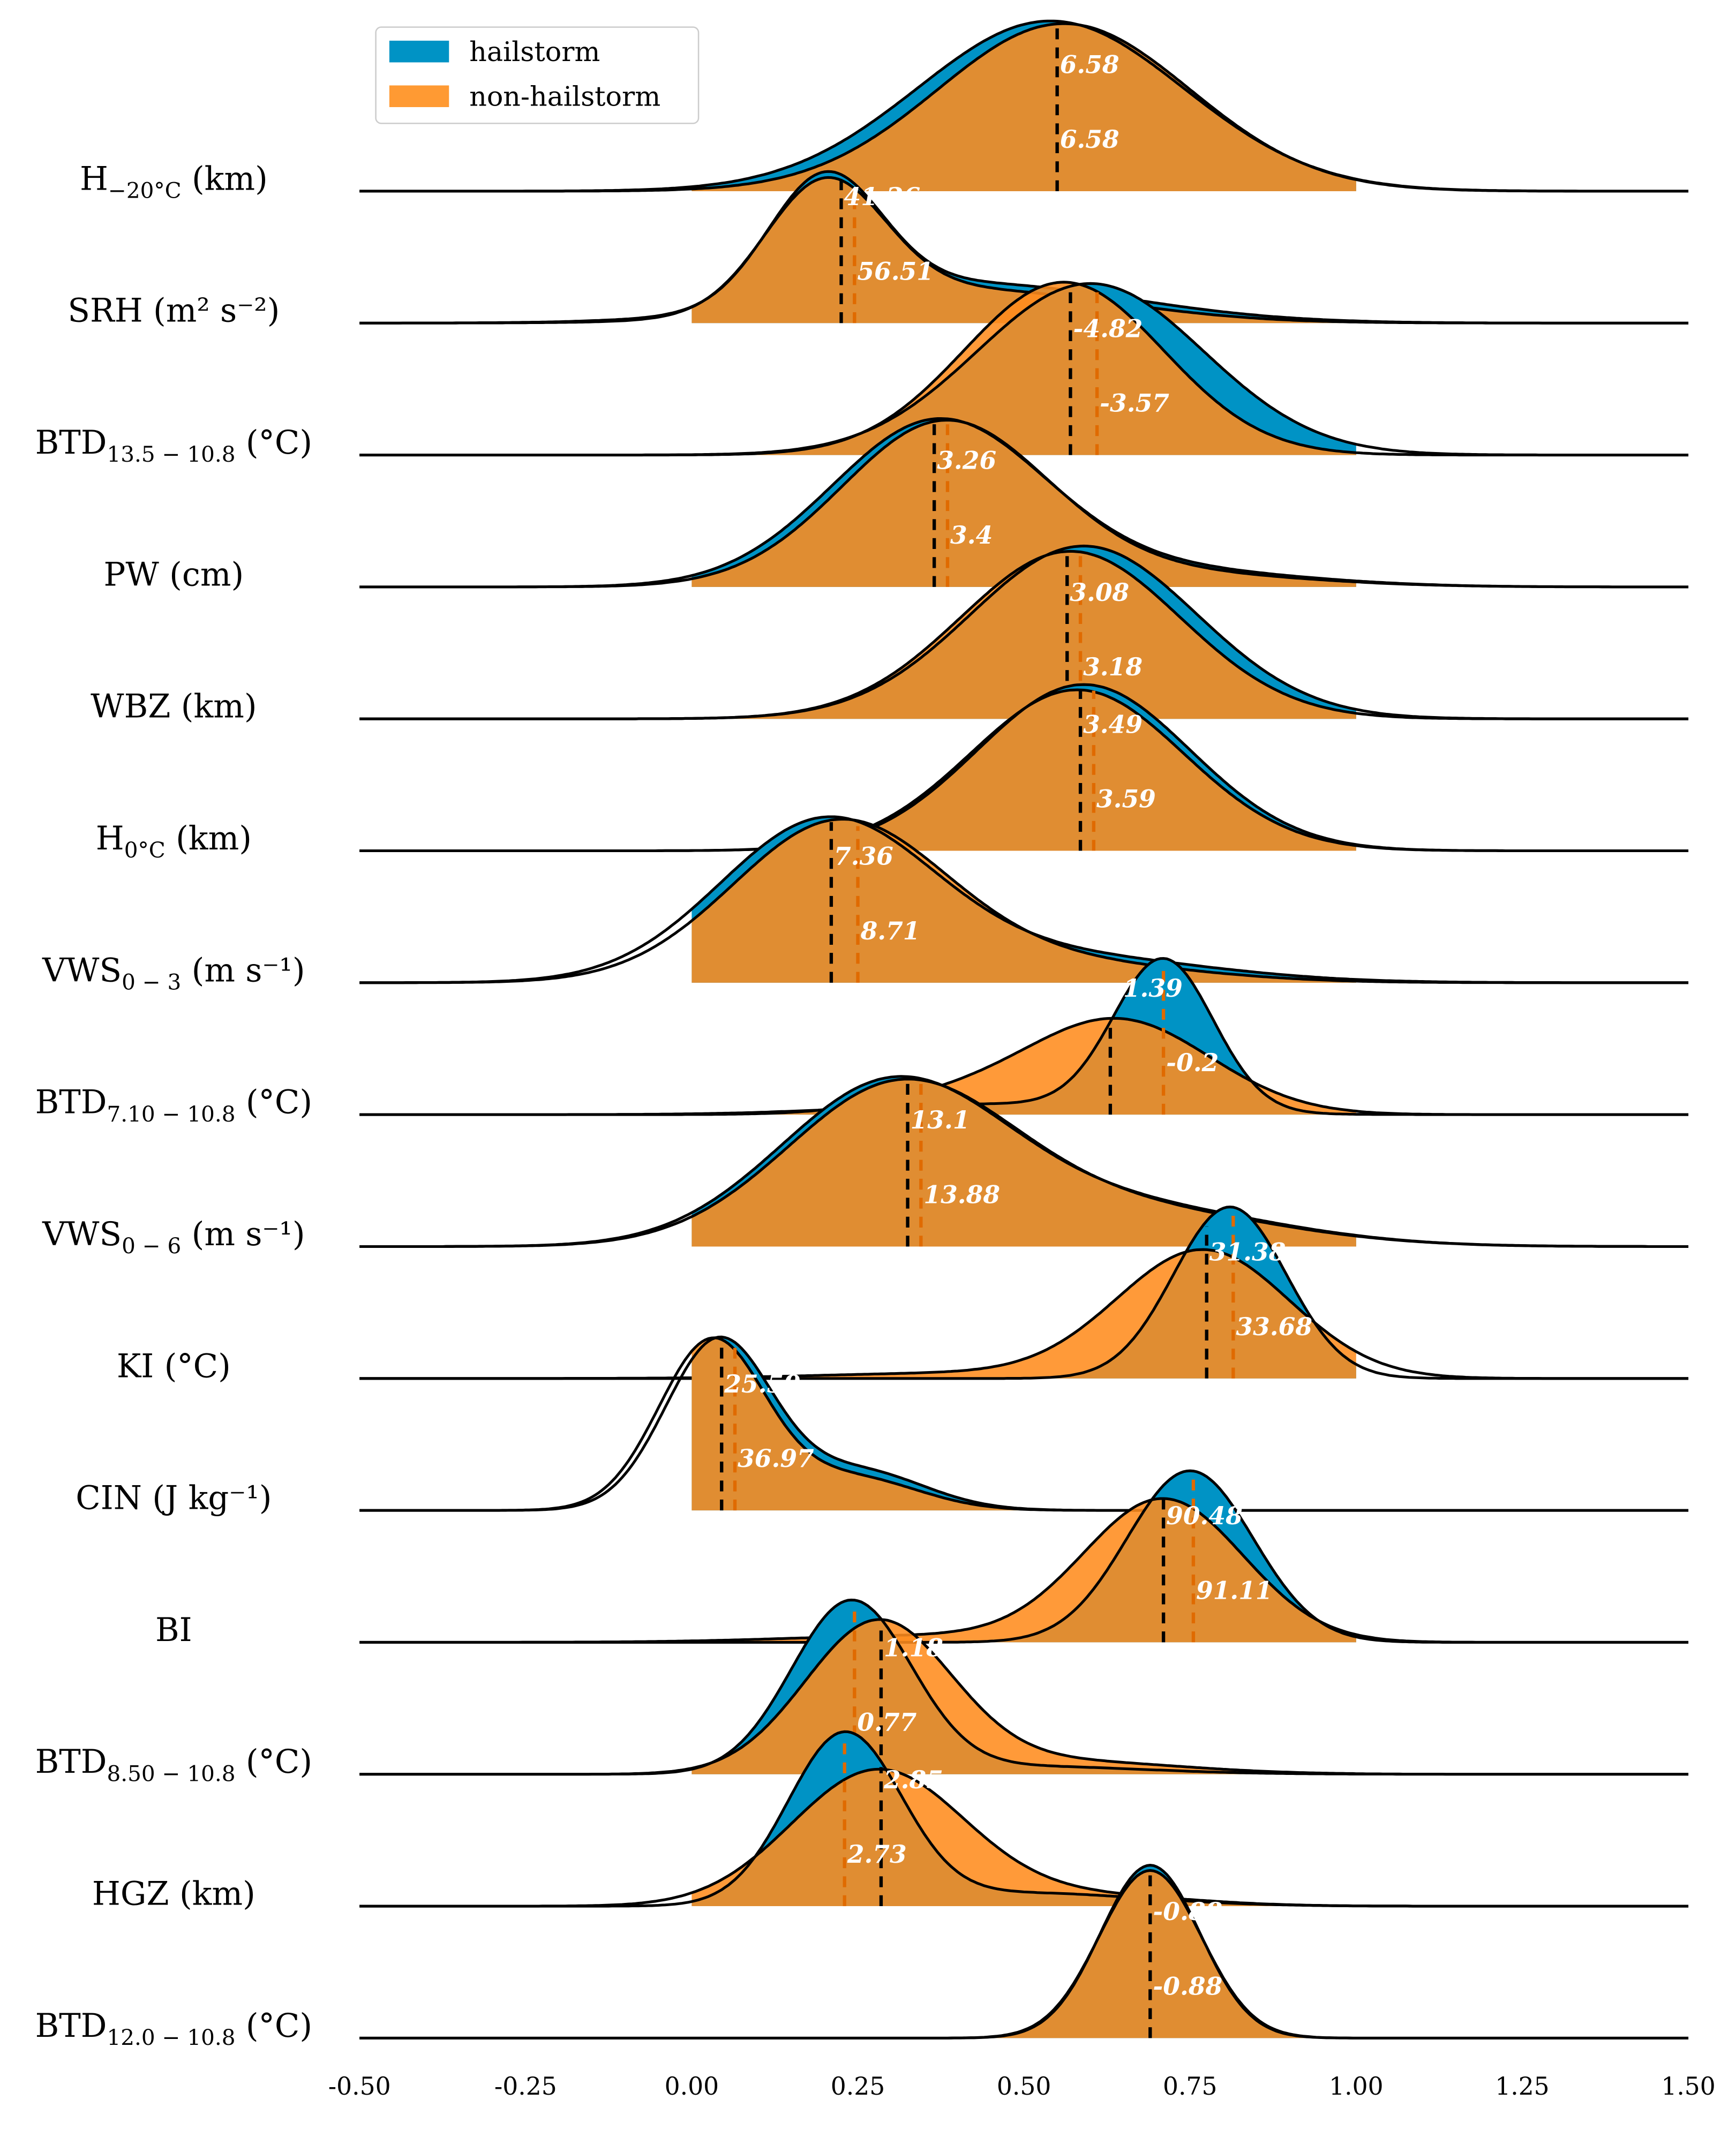  I want to click on hailstorm-median-label: 90.48, so click(1204, 1516).